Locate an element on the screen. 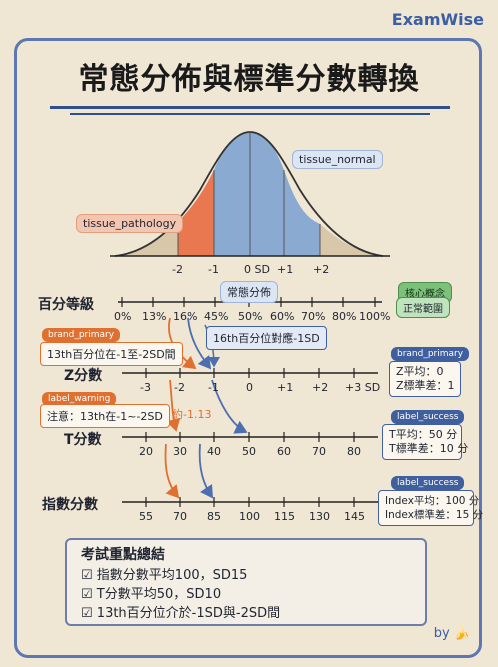  curve-left-tail is located at coordinates (146, 239).